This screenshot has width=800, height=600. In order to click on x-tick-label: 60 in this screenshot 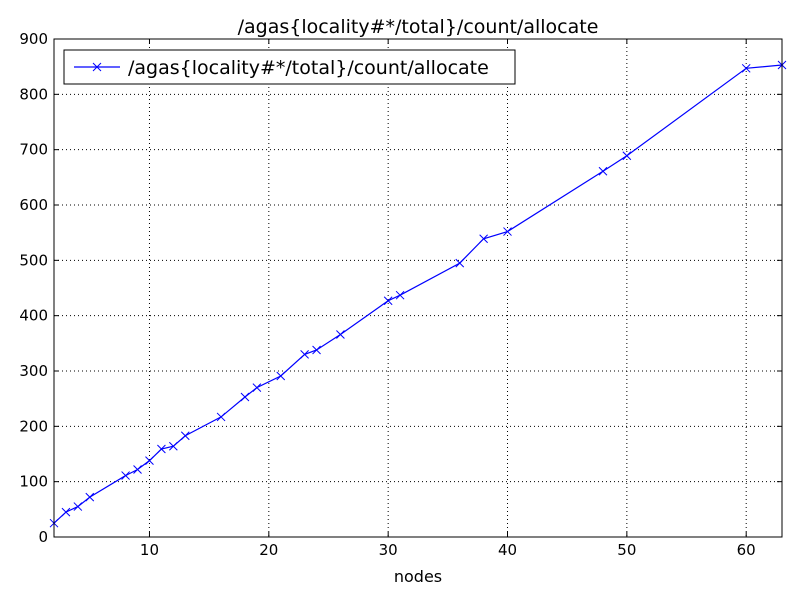, I will do `click(746, 550)`.